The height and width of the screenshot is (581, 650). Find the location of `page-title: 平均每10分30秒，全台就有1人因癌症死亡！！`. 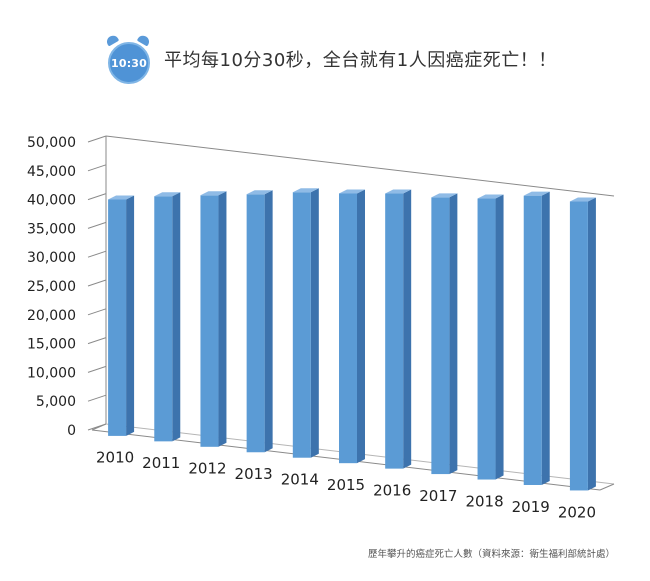

page-title: 平均每10分30秒，全台就有1人因癌症死亡！！ is located at coordinates (360, 60).